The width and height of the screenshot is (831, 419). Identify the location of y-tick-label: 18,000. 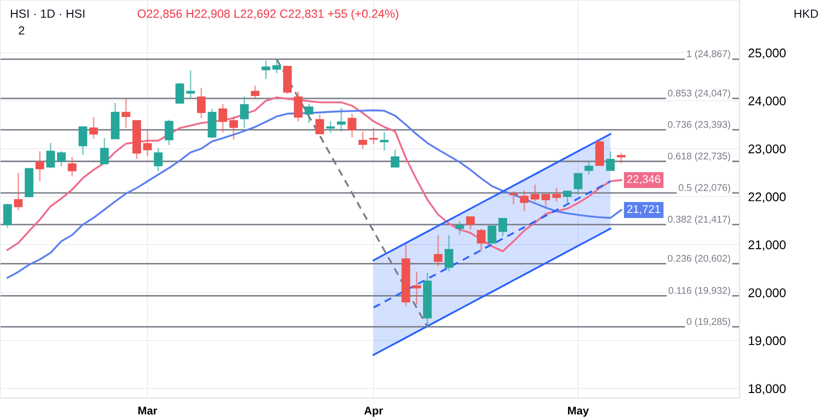
(767, 389).